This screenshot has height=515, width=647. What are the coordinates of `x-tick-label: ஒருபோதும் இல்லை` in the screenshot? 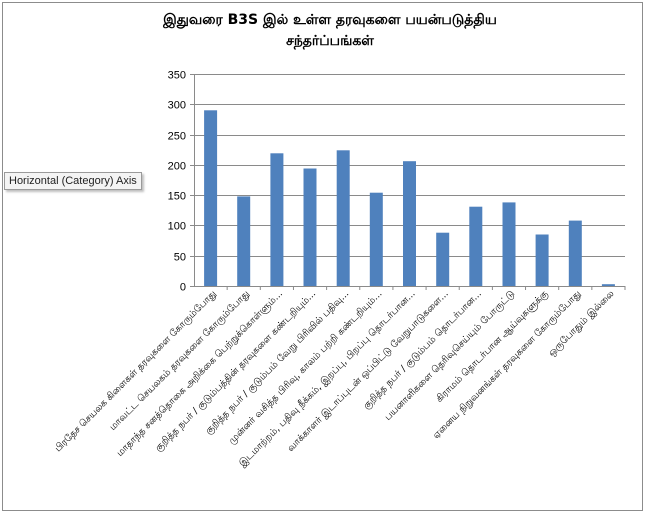 It's located at (581, 323).